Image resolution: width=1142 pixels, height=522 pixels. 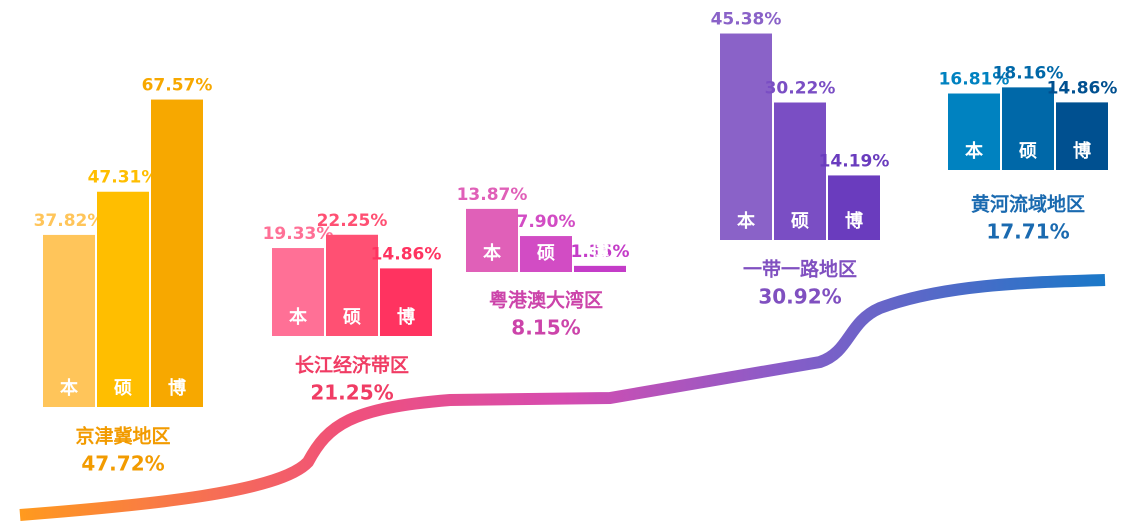 What do you see at coordinates (800, 88) in the screenshot?
I see `value-label: 30.22%` at bounding box center [800, 88].